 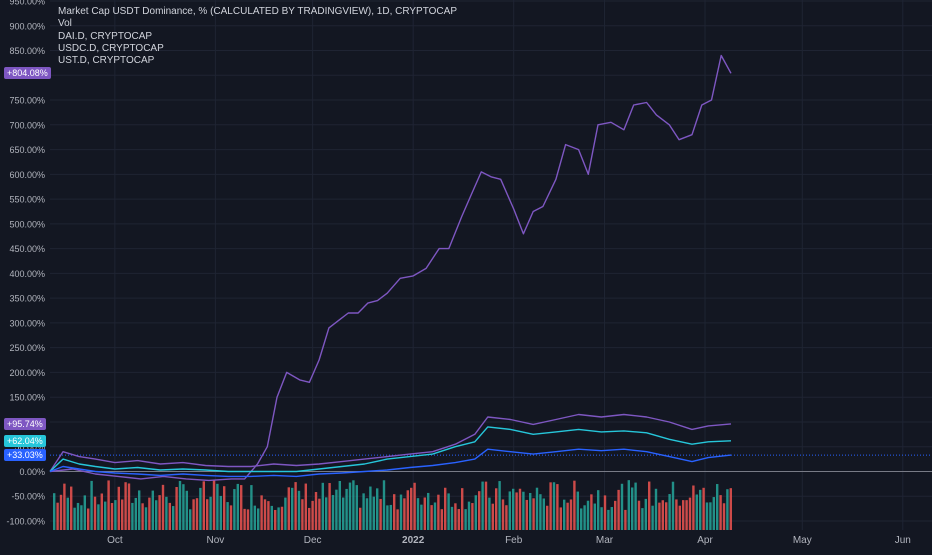 What do you see at coordinates (392, 505) in the screenshot?
I see `volume-bars` at bounding box center [392, 505].